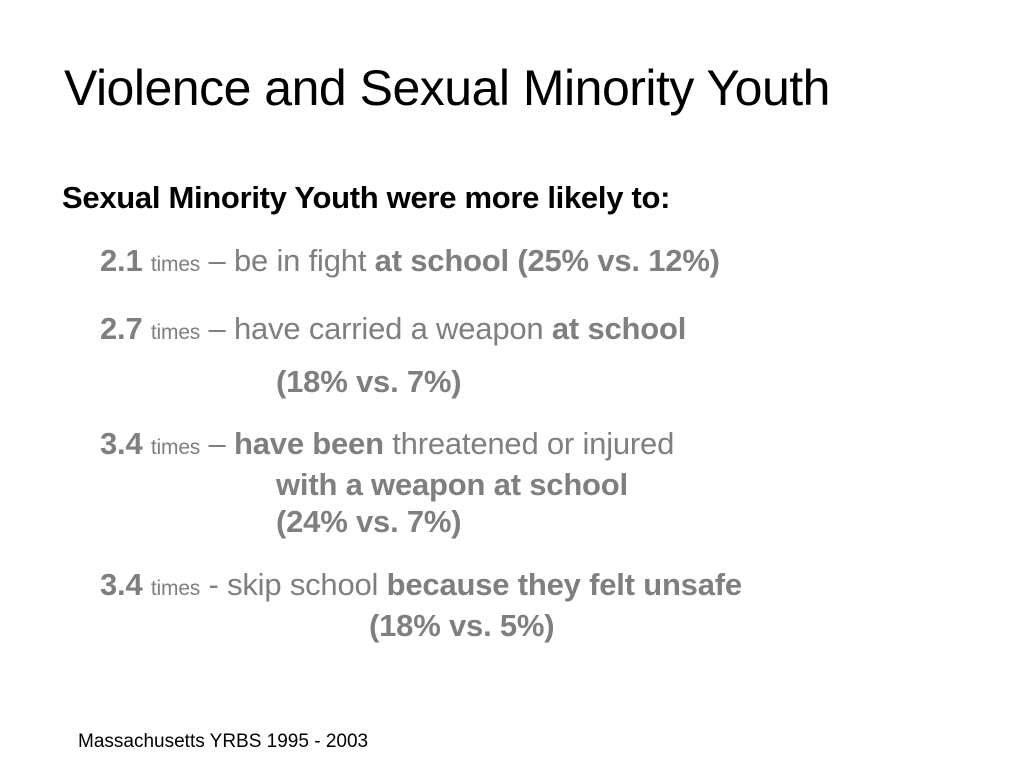  Describe the element at coordinates (369, 381) in the screenshot. I see `item-continuation: (18% vs. 7%)` at that location.